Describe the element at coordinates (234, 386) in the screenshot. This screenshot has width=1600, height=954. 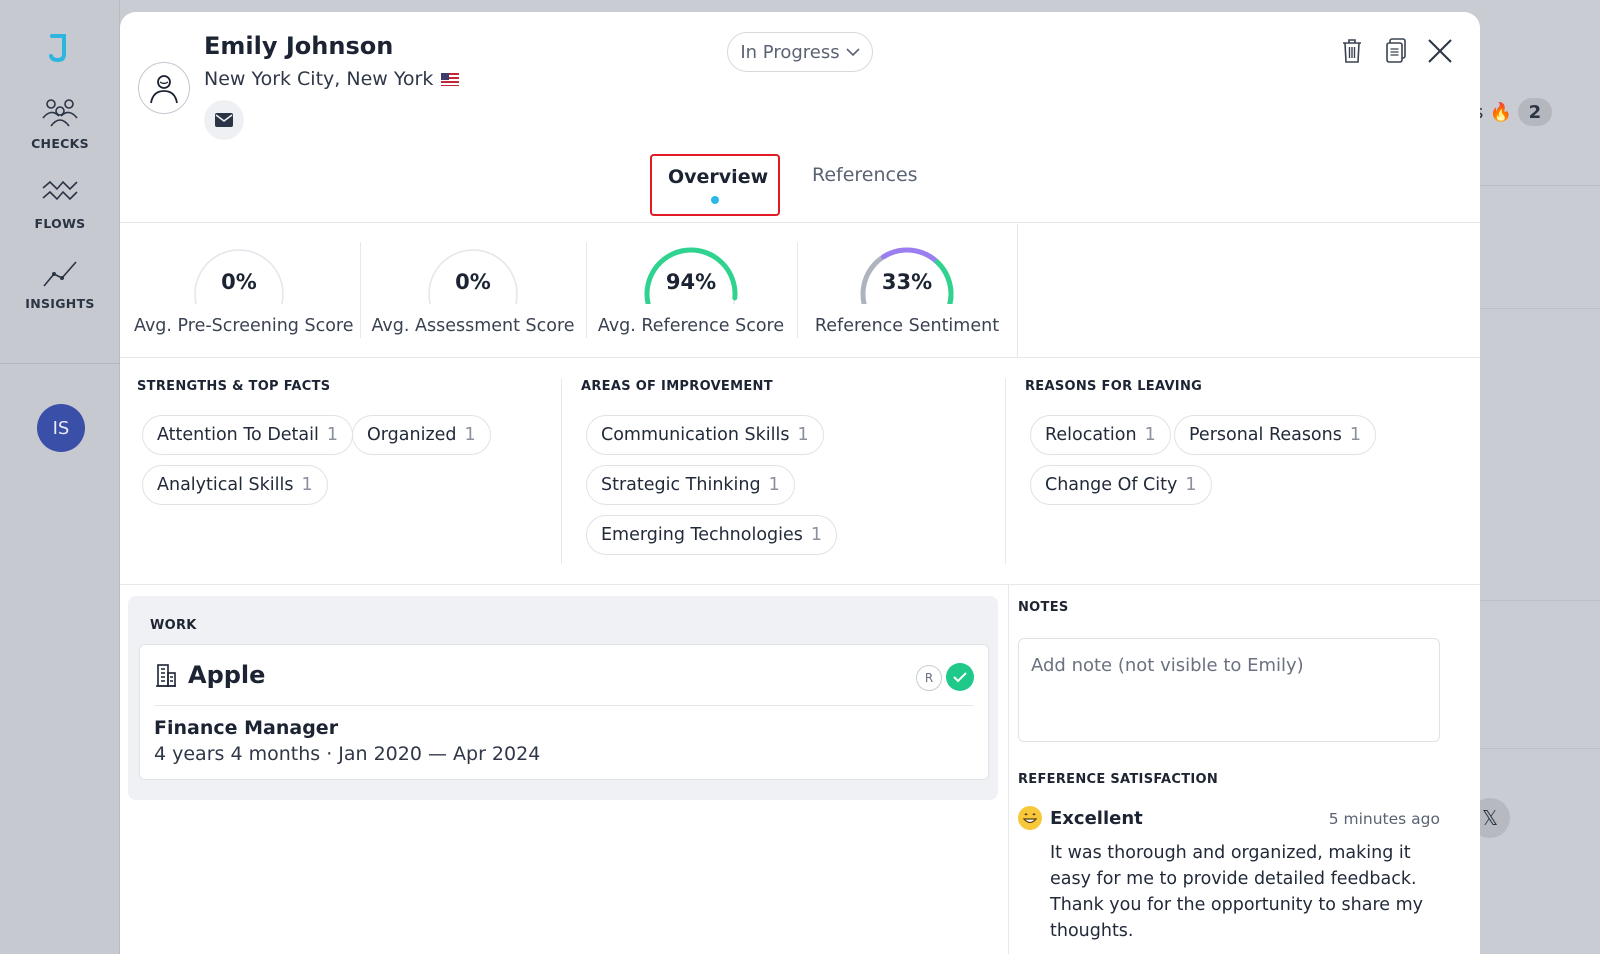
I see `strengths-title: STRENGTHS & TOP FACTS` at that location.